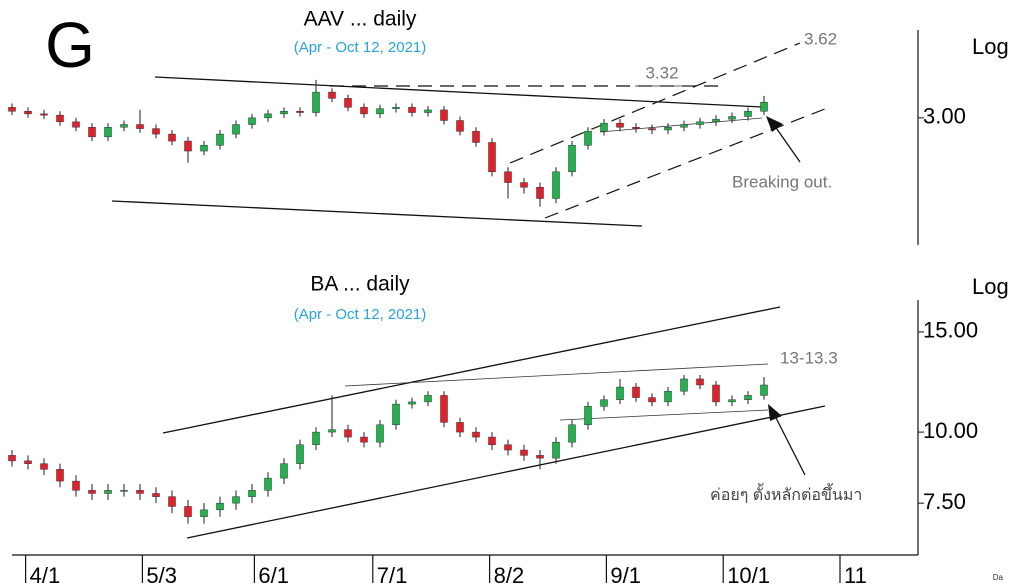  Describe the element at coordinates (809, 357) in the screenshot. I see `annotation: 13-13.3` at that location.